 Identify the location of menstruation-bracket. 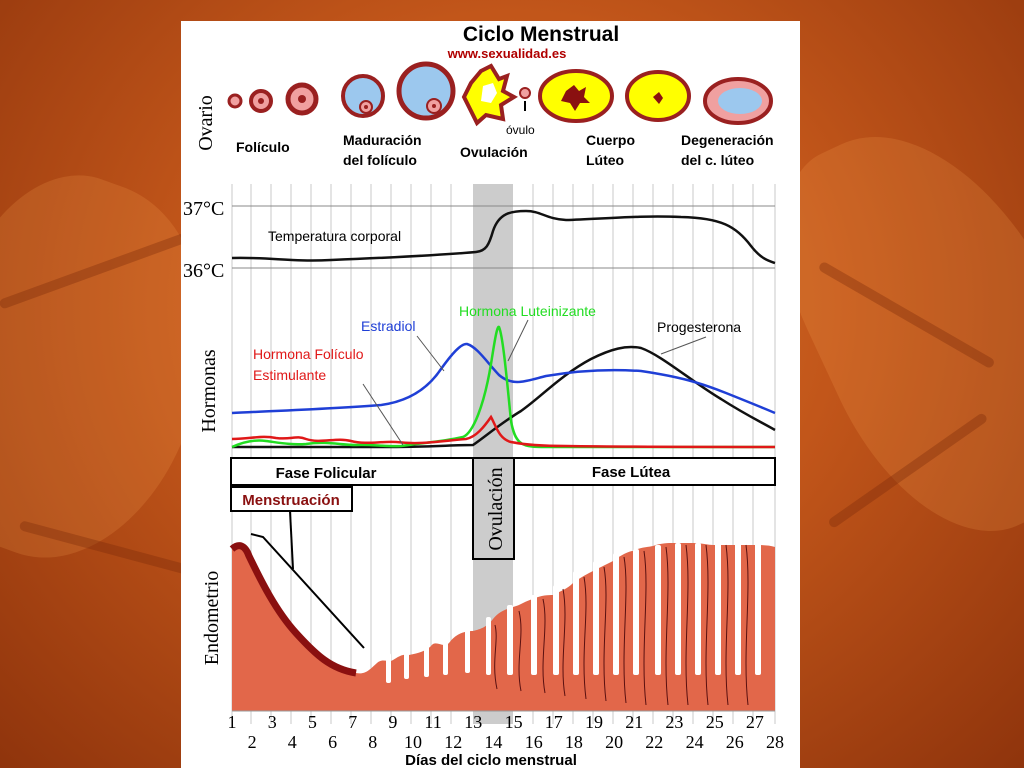
(307, 591).